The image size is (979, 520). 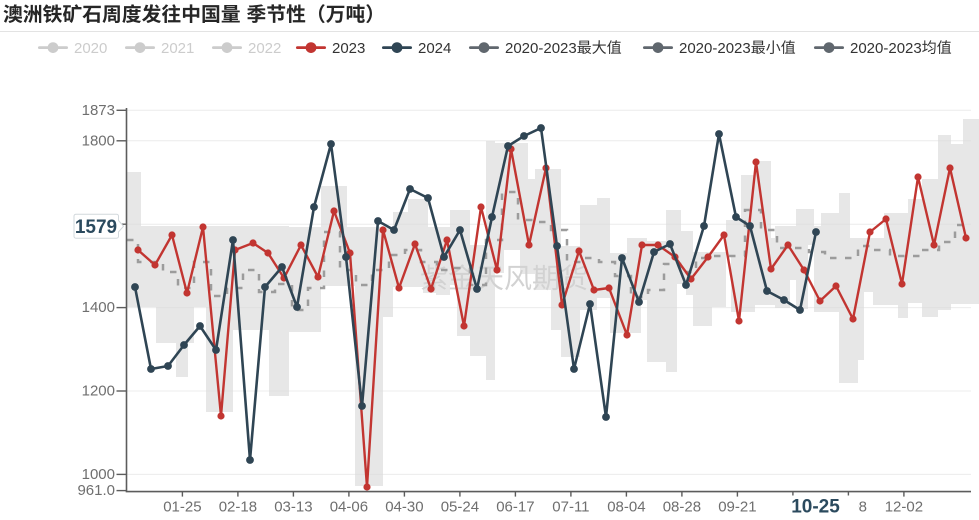 What do you see at coordinates (98, 474) in the screenshot?
I see `svg-text: 1000` at bounding box center [98, 474].